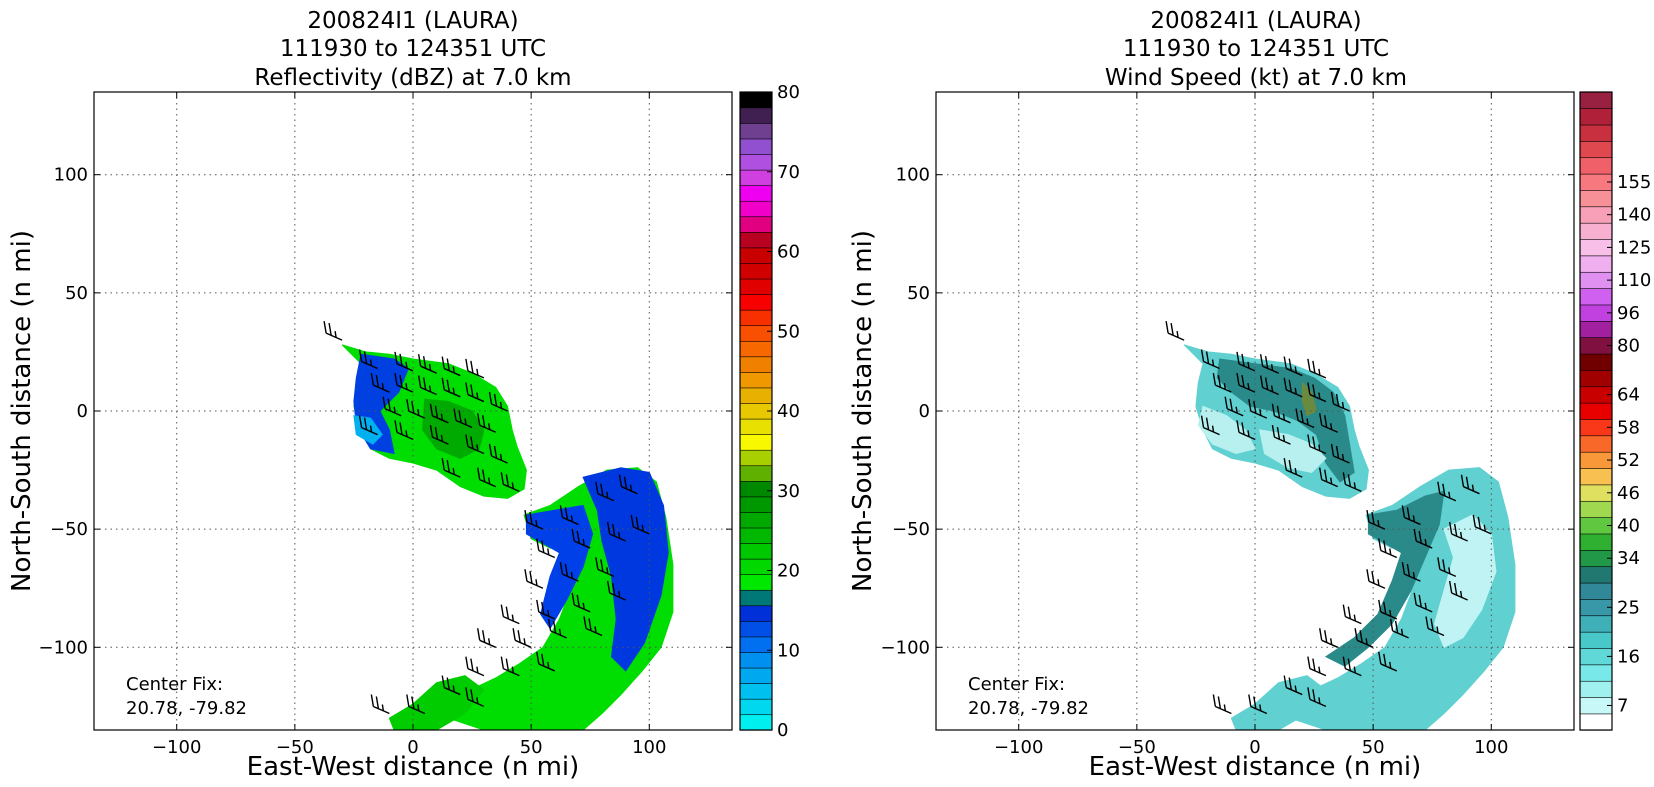 The image size is (1654, 787). I want to click on wind-speed-title-line-1: 200824I1 (LAURA), so click(1255, 21).